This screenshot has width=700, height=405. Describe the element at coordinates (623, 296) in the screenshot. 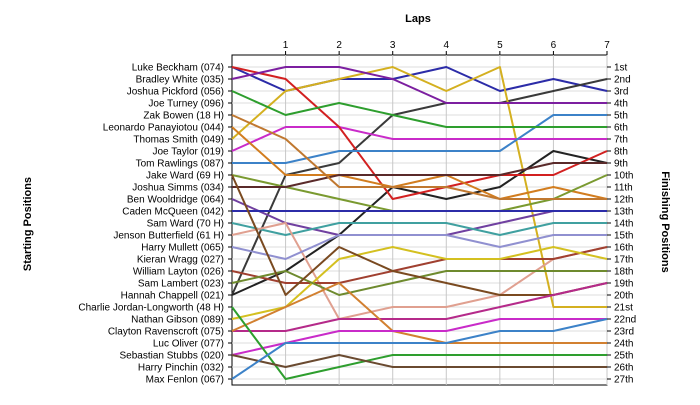

I see `finish-label: 20th` at that location.